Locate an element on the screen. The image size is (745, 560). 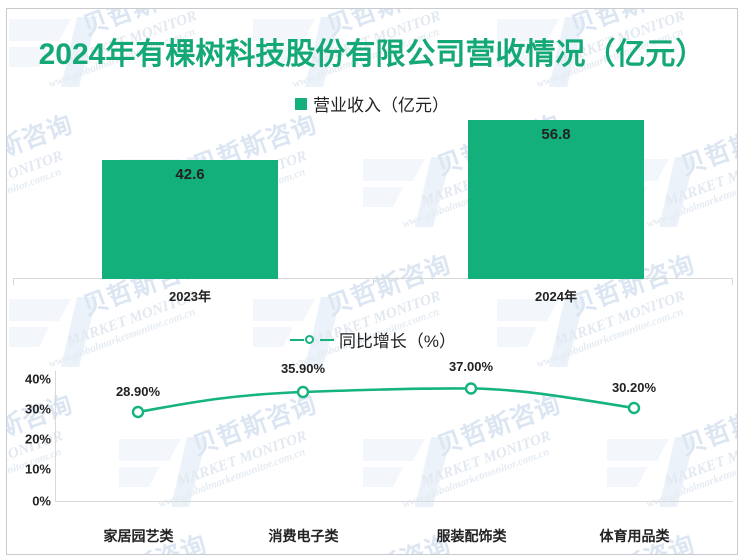
y-axis-tick-label: 0% is located at coordinates (41, 501).